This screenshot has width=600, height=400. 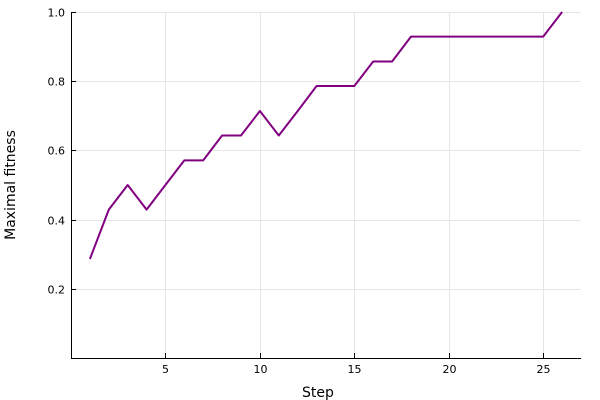 I want to click on y-tick-label: 0.4, so click(x=57, y=221).